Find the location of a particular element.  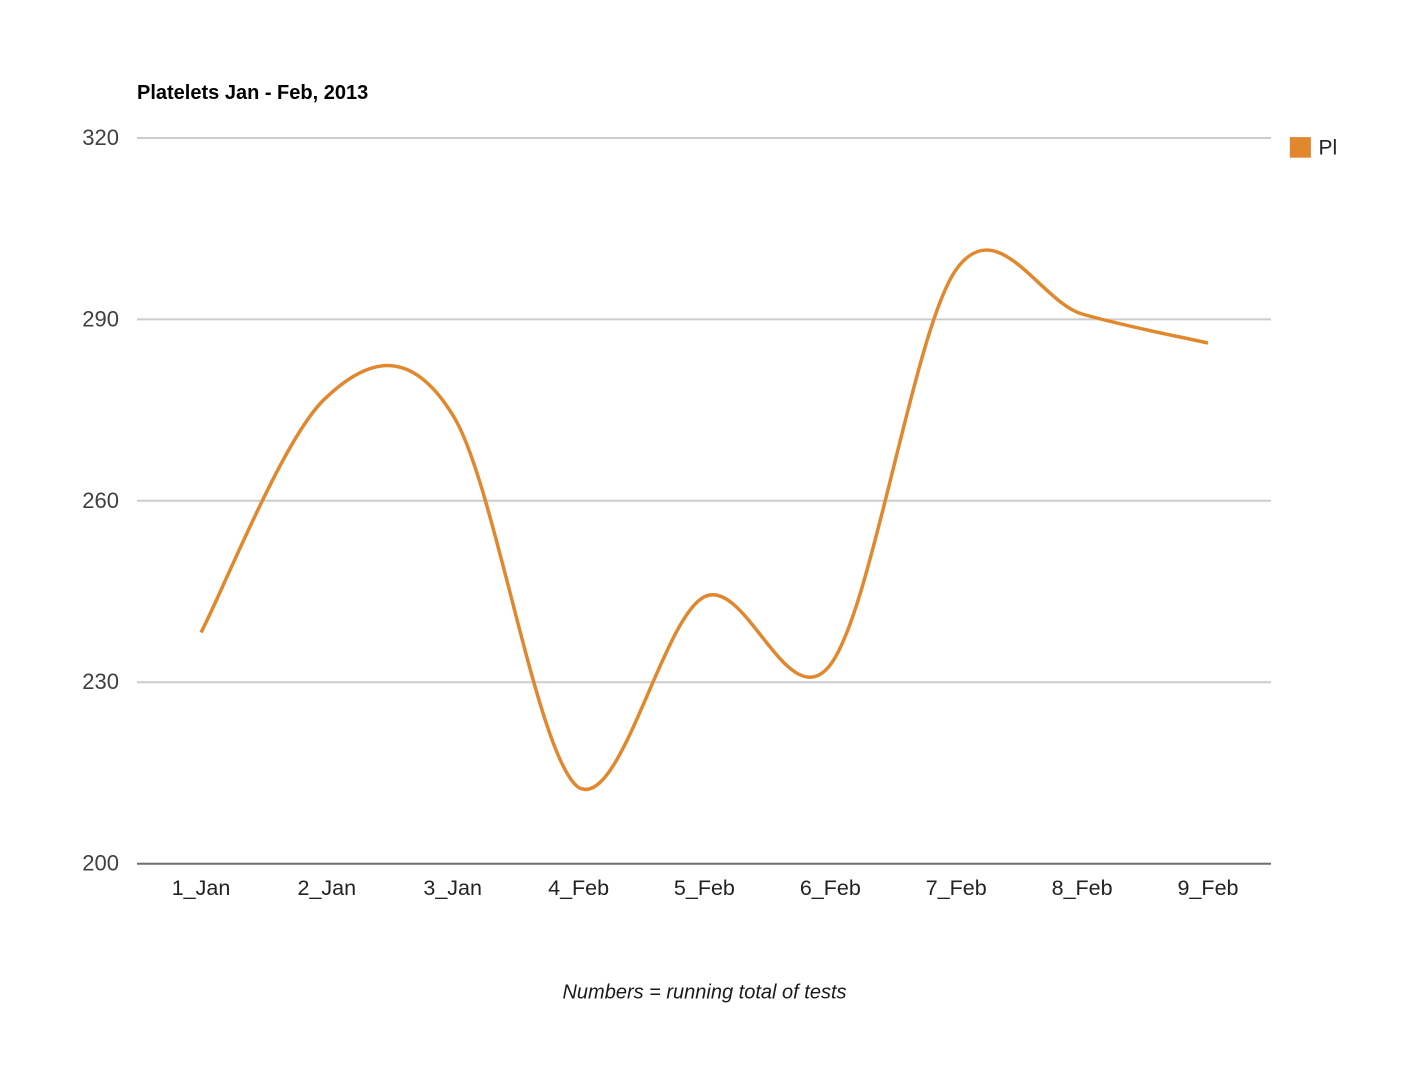

svg-text: 8_Feb is located at coordinates (1082, 888).